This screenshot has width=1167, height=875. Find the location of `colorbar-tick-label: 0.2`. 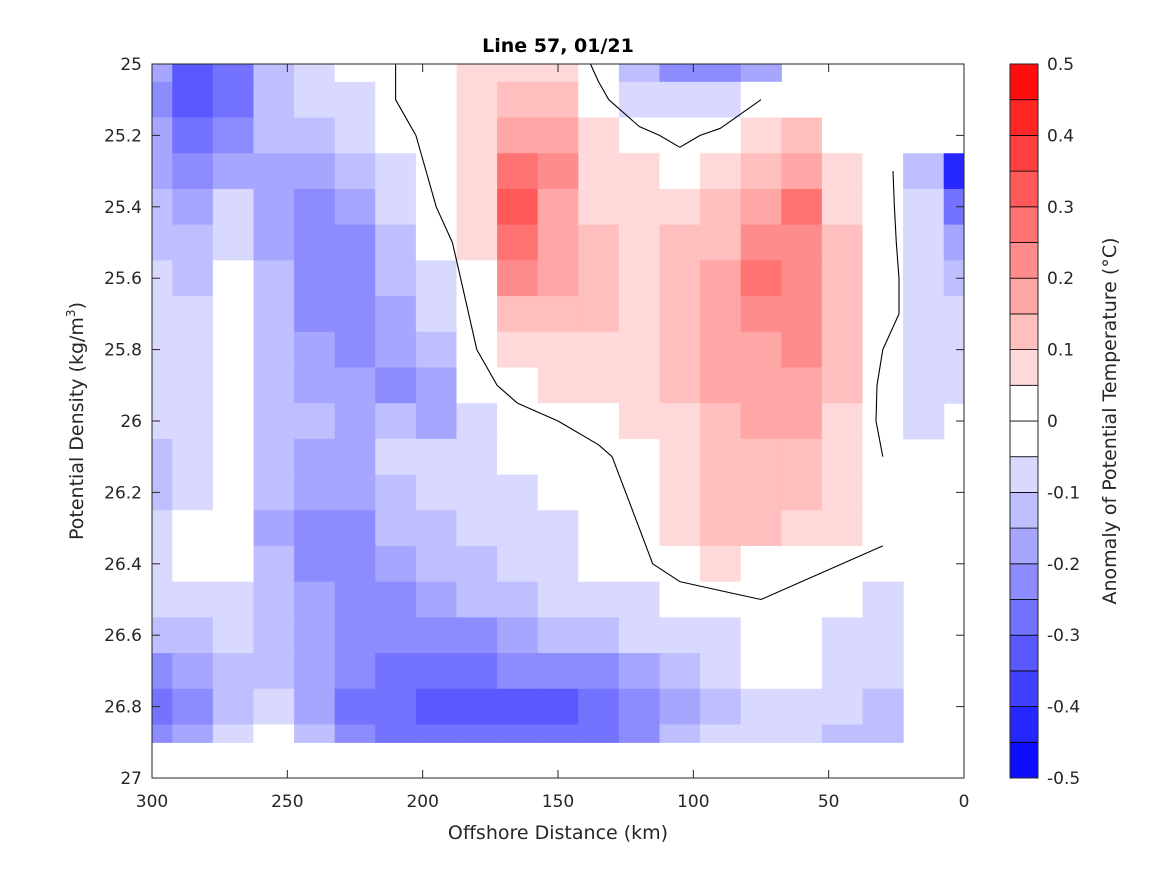

colorbar-tick-label: 0.2 is located at coordinates (1060, 279).